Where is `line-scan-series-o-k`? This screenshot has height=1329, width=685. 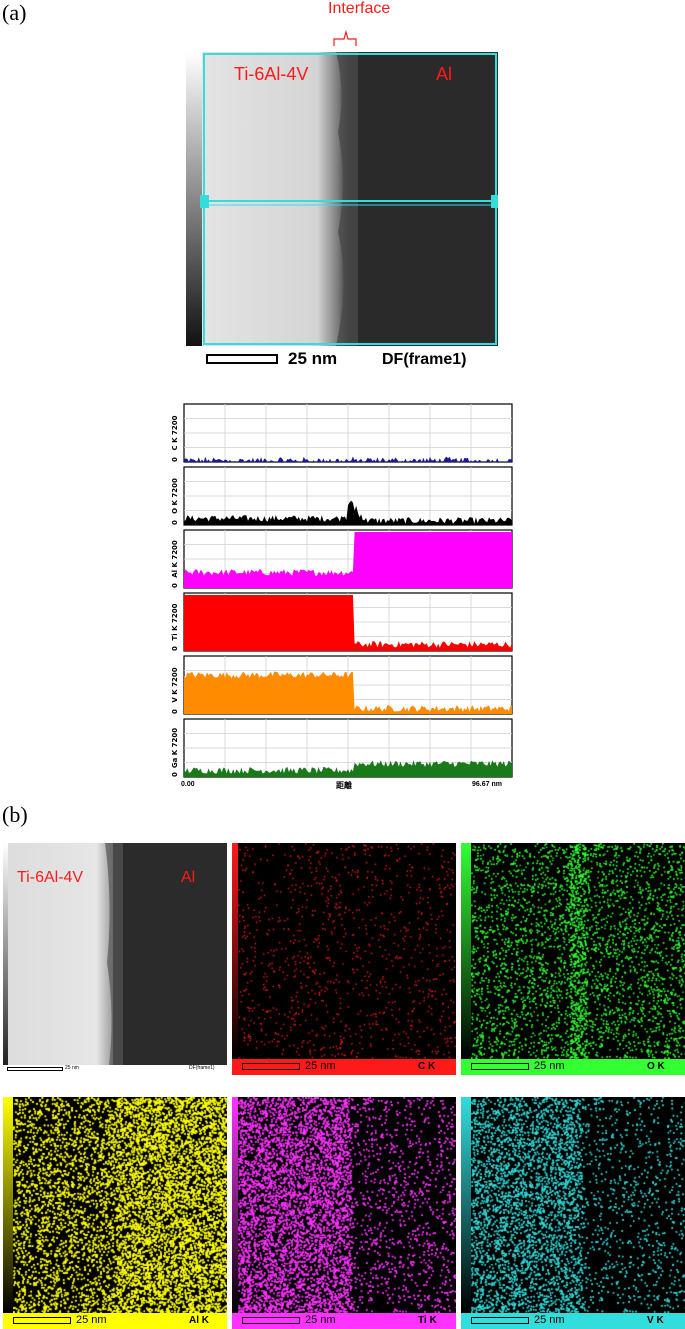 line-scan-series-o-k is located at coordinates (348, 512).